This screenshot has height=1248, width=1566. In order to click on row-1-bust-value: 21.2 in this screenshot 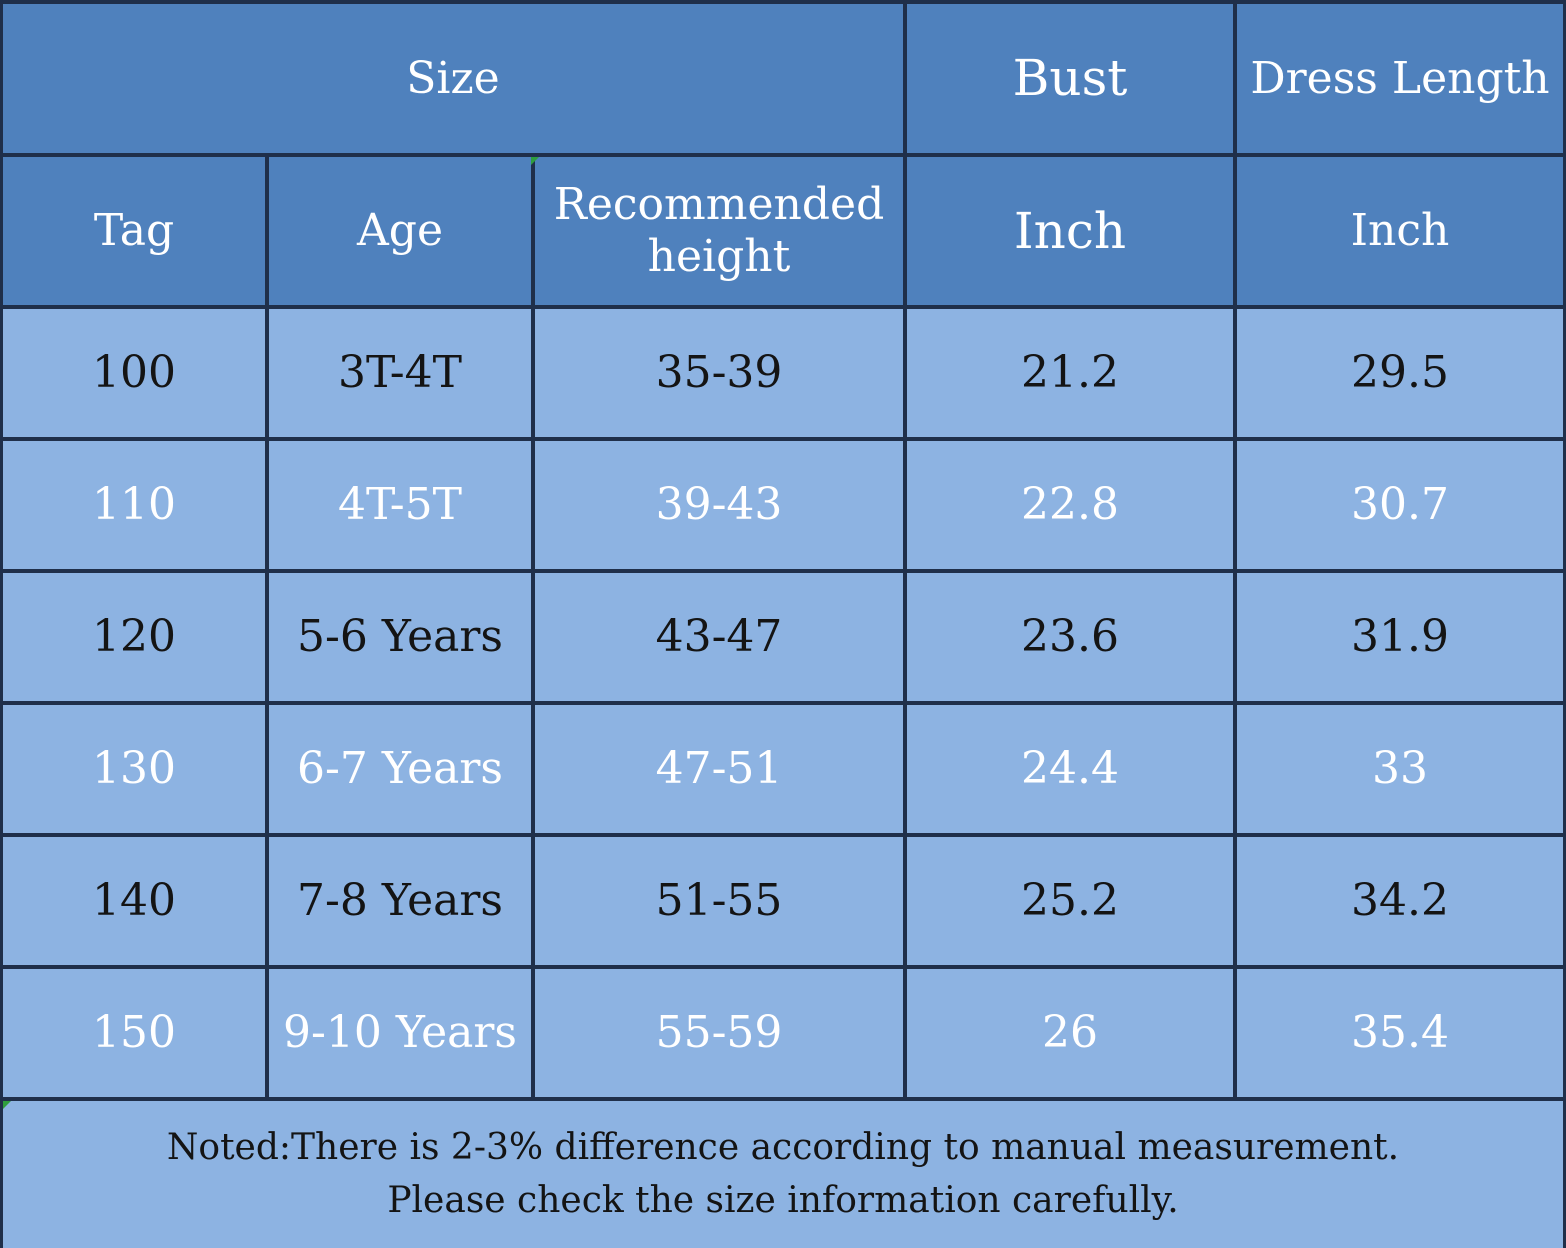, I will do `click(1070, 373)`.